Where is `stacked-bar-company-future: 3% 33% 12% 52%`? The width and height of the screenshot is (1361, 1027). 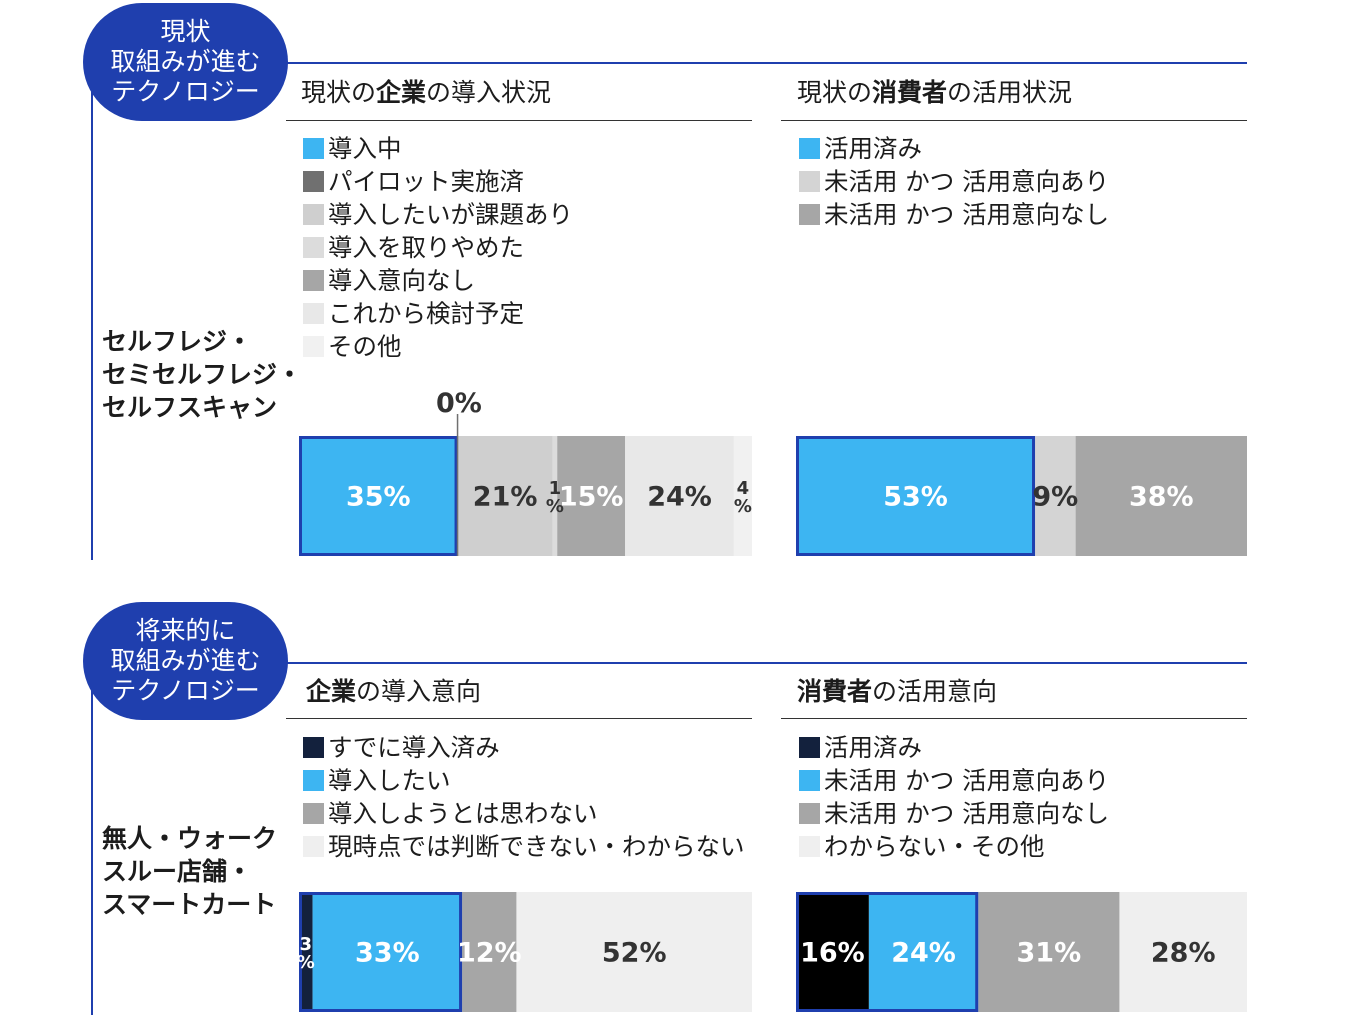 stacked-bar-company-future: 3% 33% 12% 52% is located at coordinates (524, 952).